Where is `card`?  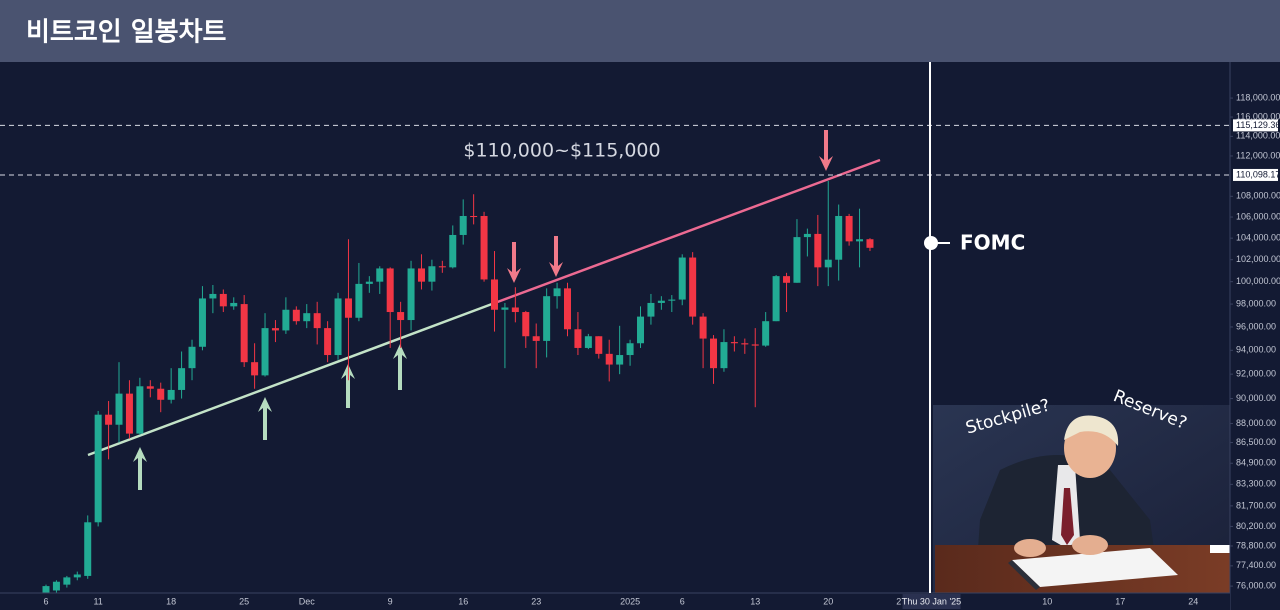
card is located at coordinates (1220, 549).